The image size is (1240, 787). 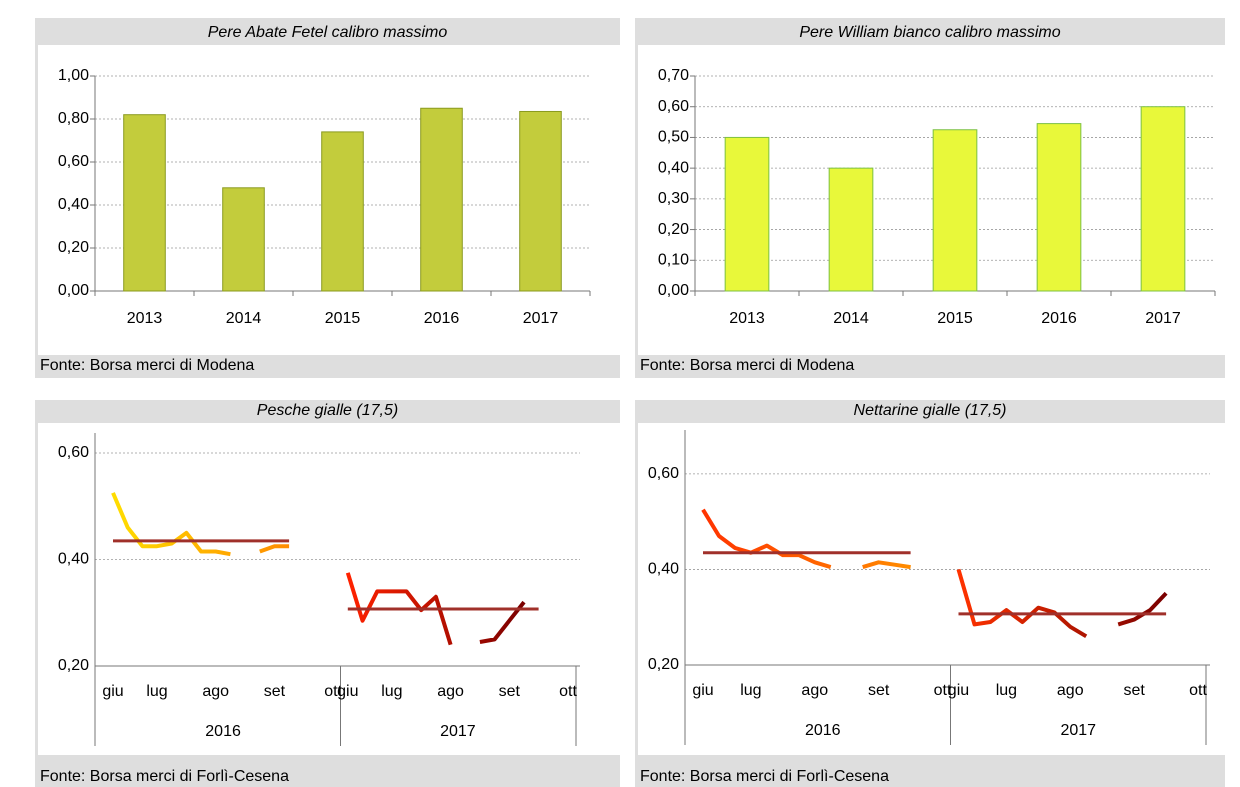 What do you see at coordinates (673, 260) in the screenshot?
I see `y-tick-label: 0,10` at bounding box center [673, 260].